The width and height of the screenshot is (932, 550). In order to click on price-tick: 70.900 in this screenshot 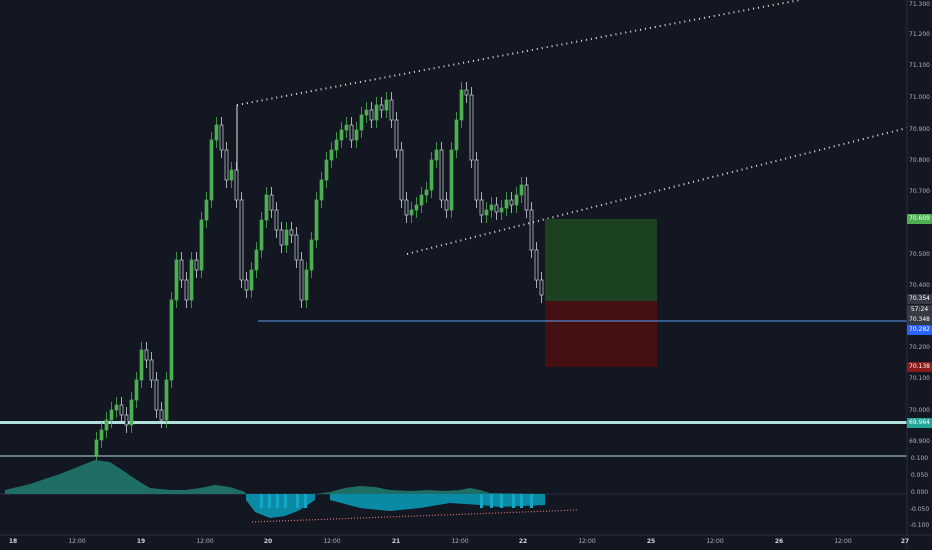, I will do `click(919, 129)`.